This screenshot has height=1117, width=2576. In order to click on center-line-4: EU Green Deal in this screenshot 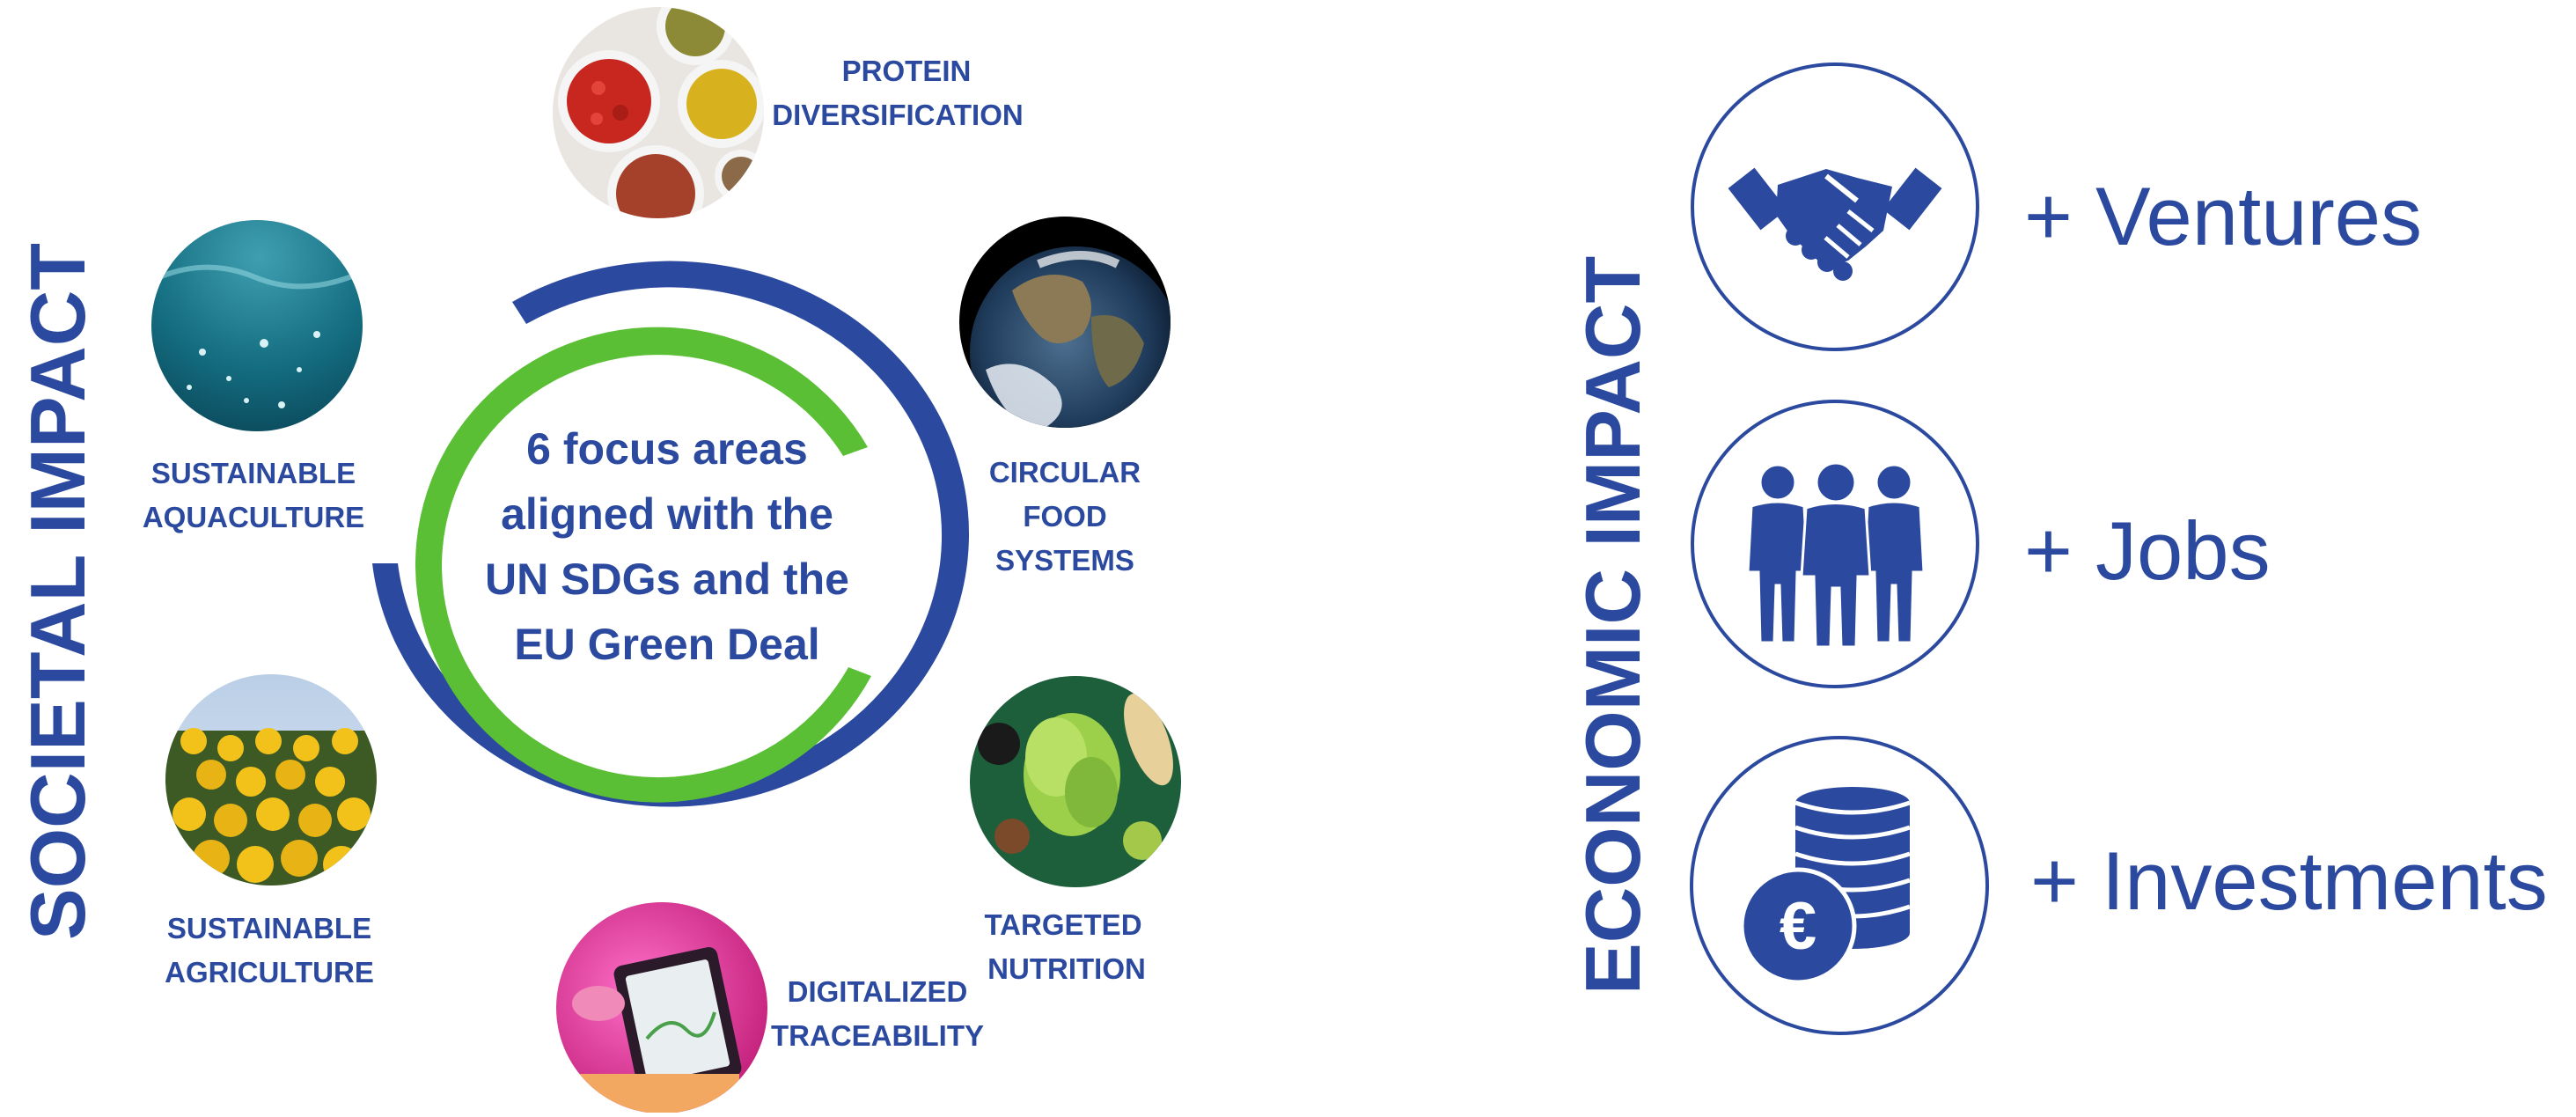, I will do `click(666, 645)`.